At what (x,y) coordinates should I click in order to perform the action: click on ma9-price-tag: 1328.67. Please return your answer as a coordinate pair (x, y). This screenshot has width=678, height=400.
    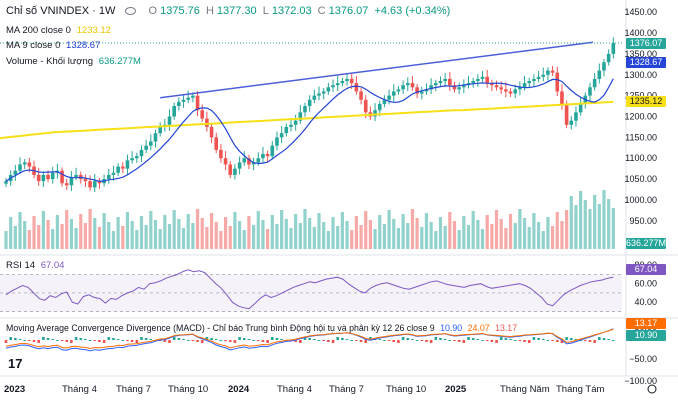
    Looking at the image, I should click on (646, 62).